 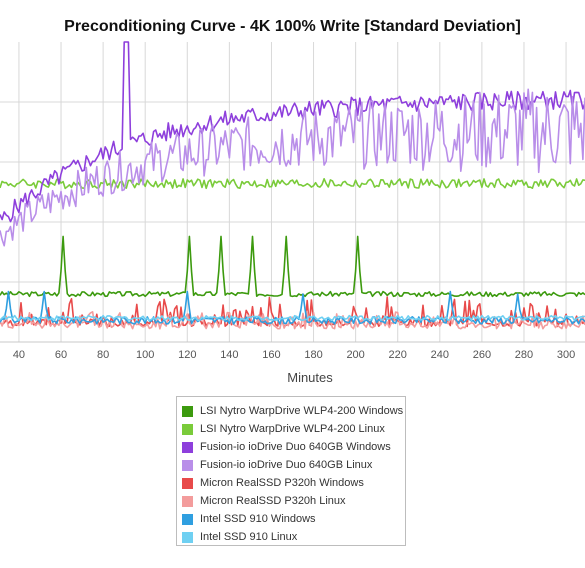 I want to click on legend-label: Fusion-io ioDrive Duo 640GB Windows, so click(x=295, y=447).